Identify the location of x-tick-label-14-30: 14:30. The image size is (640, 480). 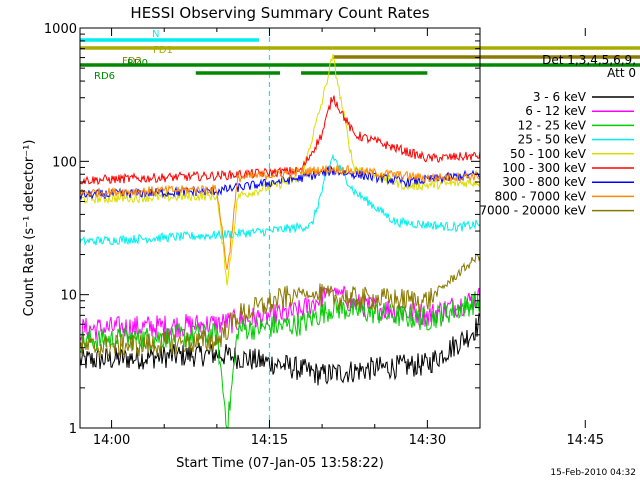
(427, 440).